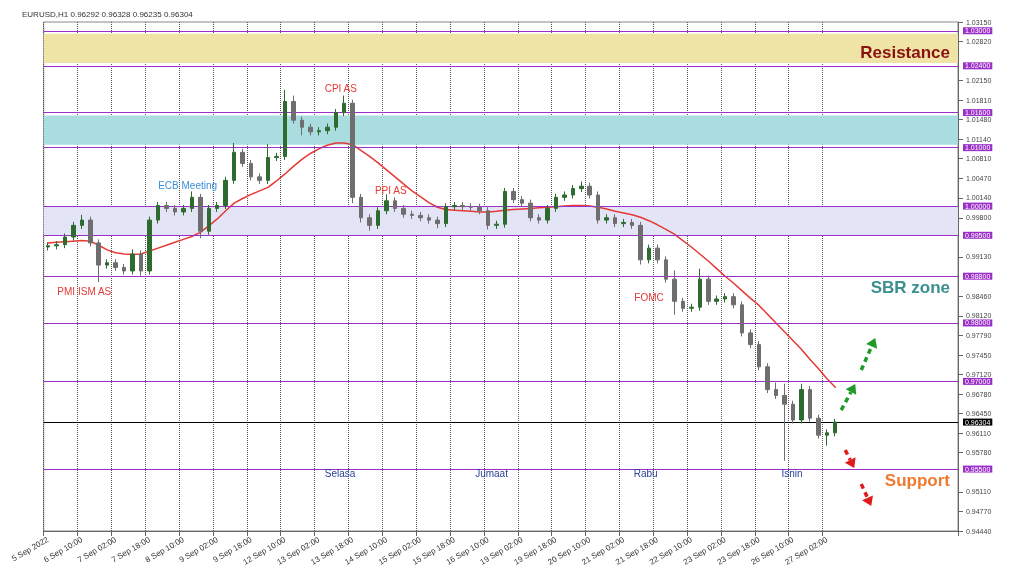  What do you see at coordinates (390, 190) in the screenshot?
I see `annotation: PPI AS` at bounding box center [390, 190].